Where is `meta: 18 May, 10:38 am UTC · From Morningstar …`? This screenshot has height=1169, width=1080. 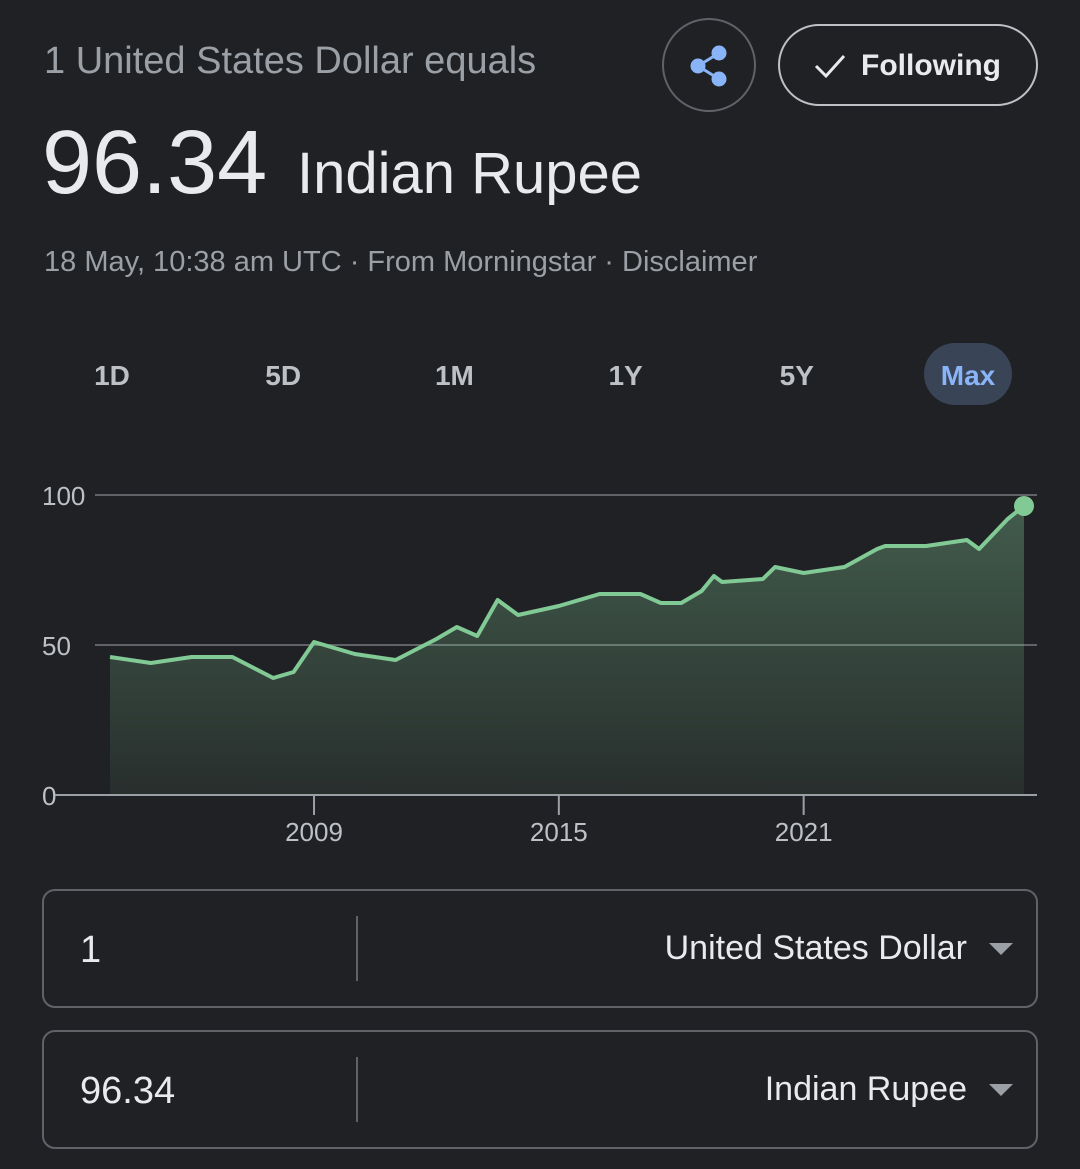
meta: 18 May, 10:38 am UTC · From Morningstar … is located at coordinates (401, 262).